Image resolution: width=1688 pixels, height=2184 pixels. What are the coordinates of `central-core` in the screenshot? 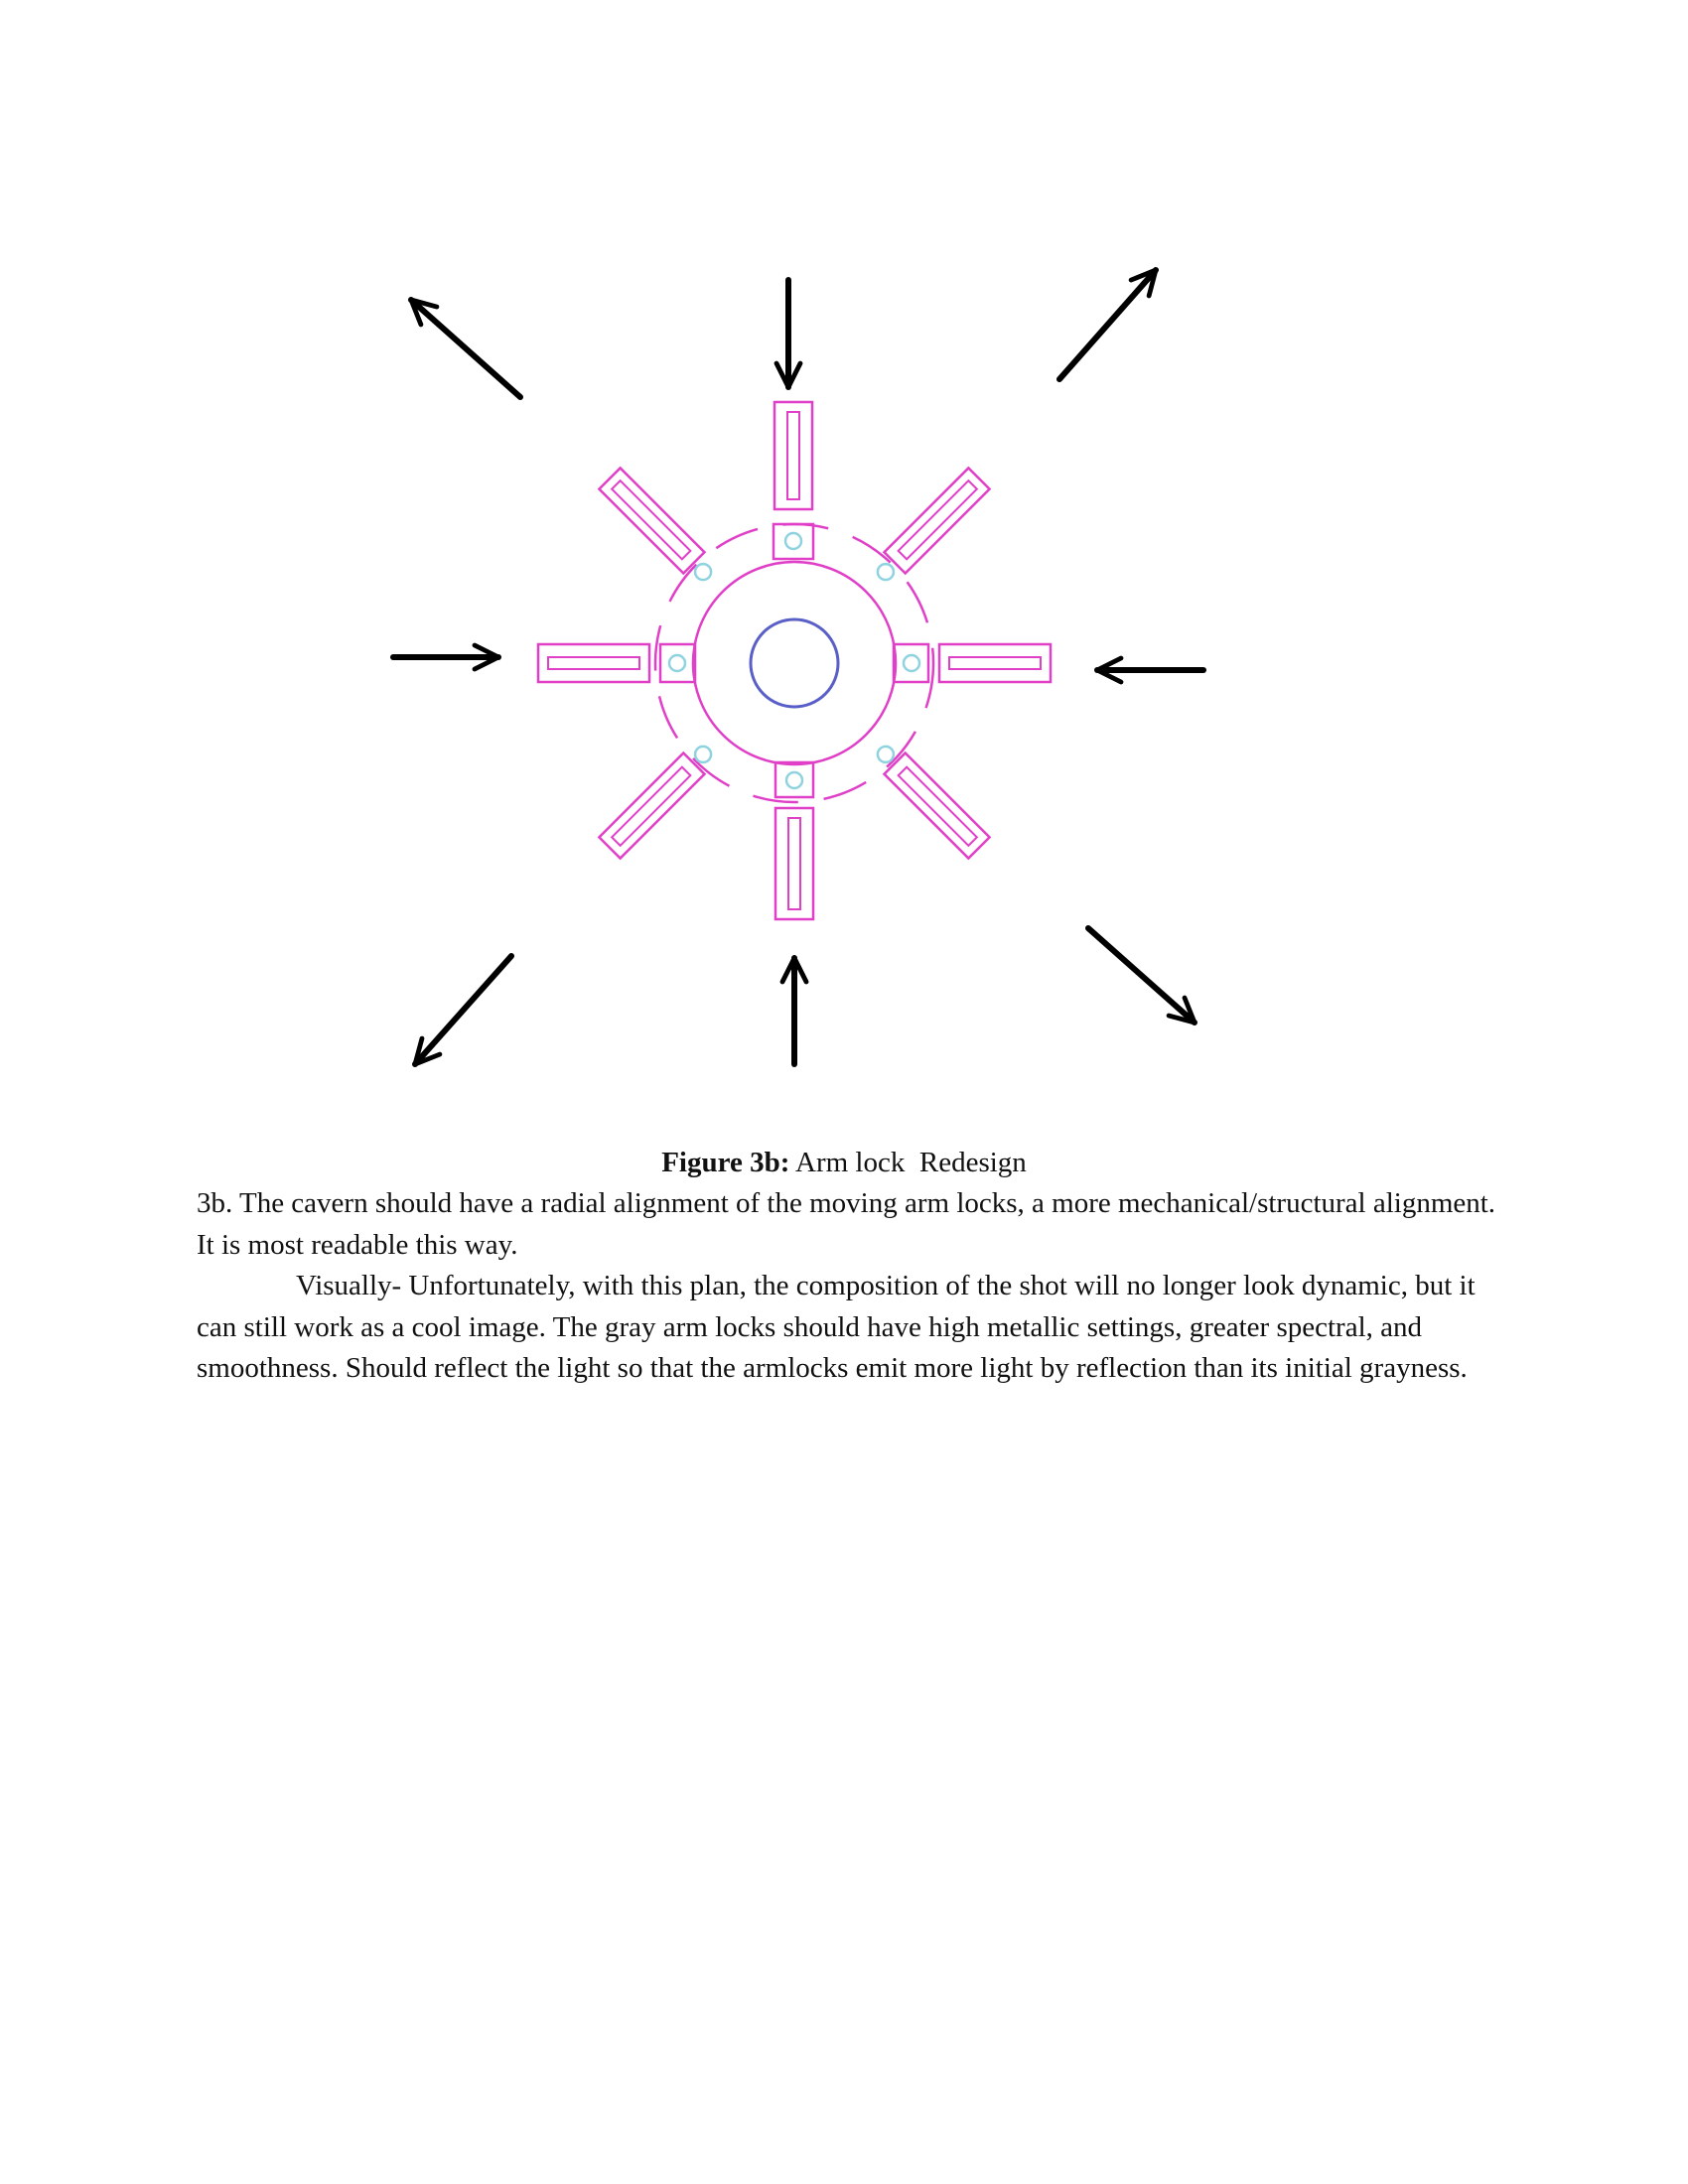 It's located at (794, 663).